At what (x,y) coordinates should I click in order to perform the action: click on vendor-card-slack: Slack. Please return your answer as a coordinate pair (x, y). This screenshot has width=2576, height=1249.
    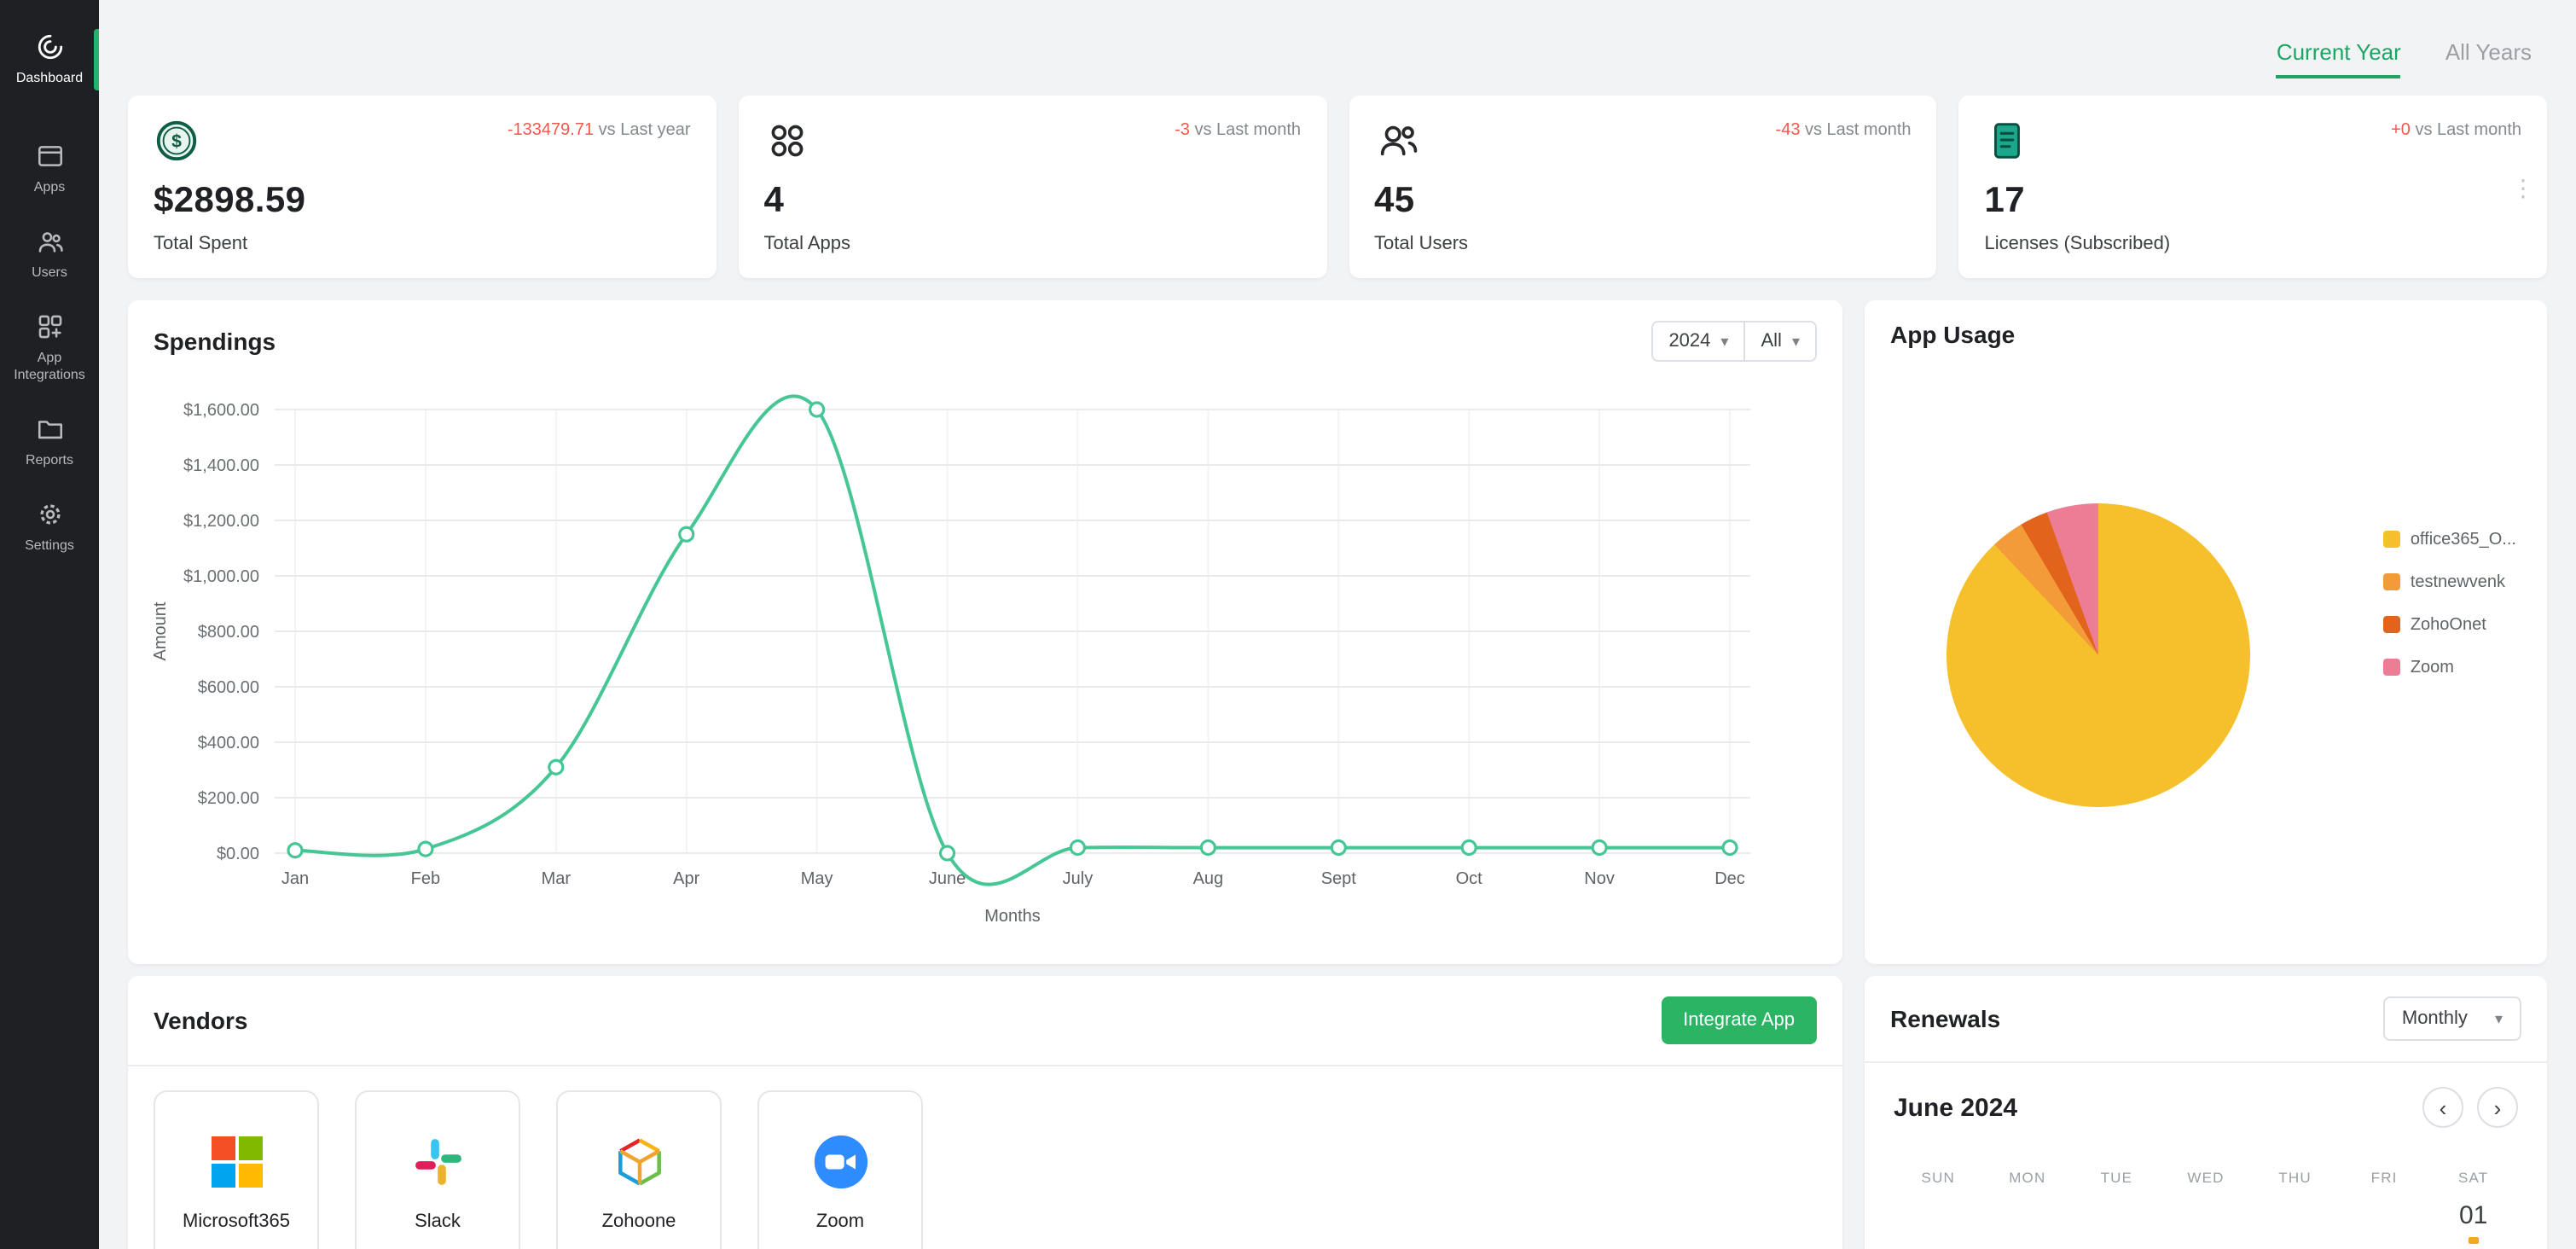
    Looking at the image, I should click on (437, 1169).